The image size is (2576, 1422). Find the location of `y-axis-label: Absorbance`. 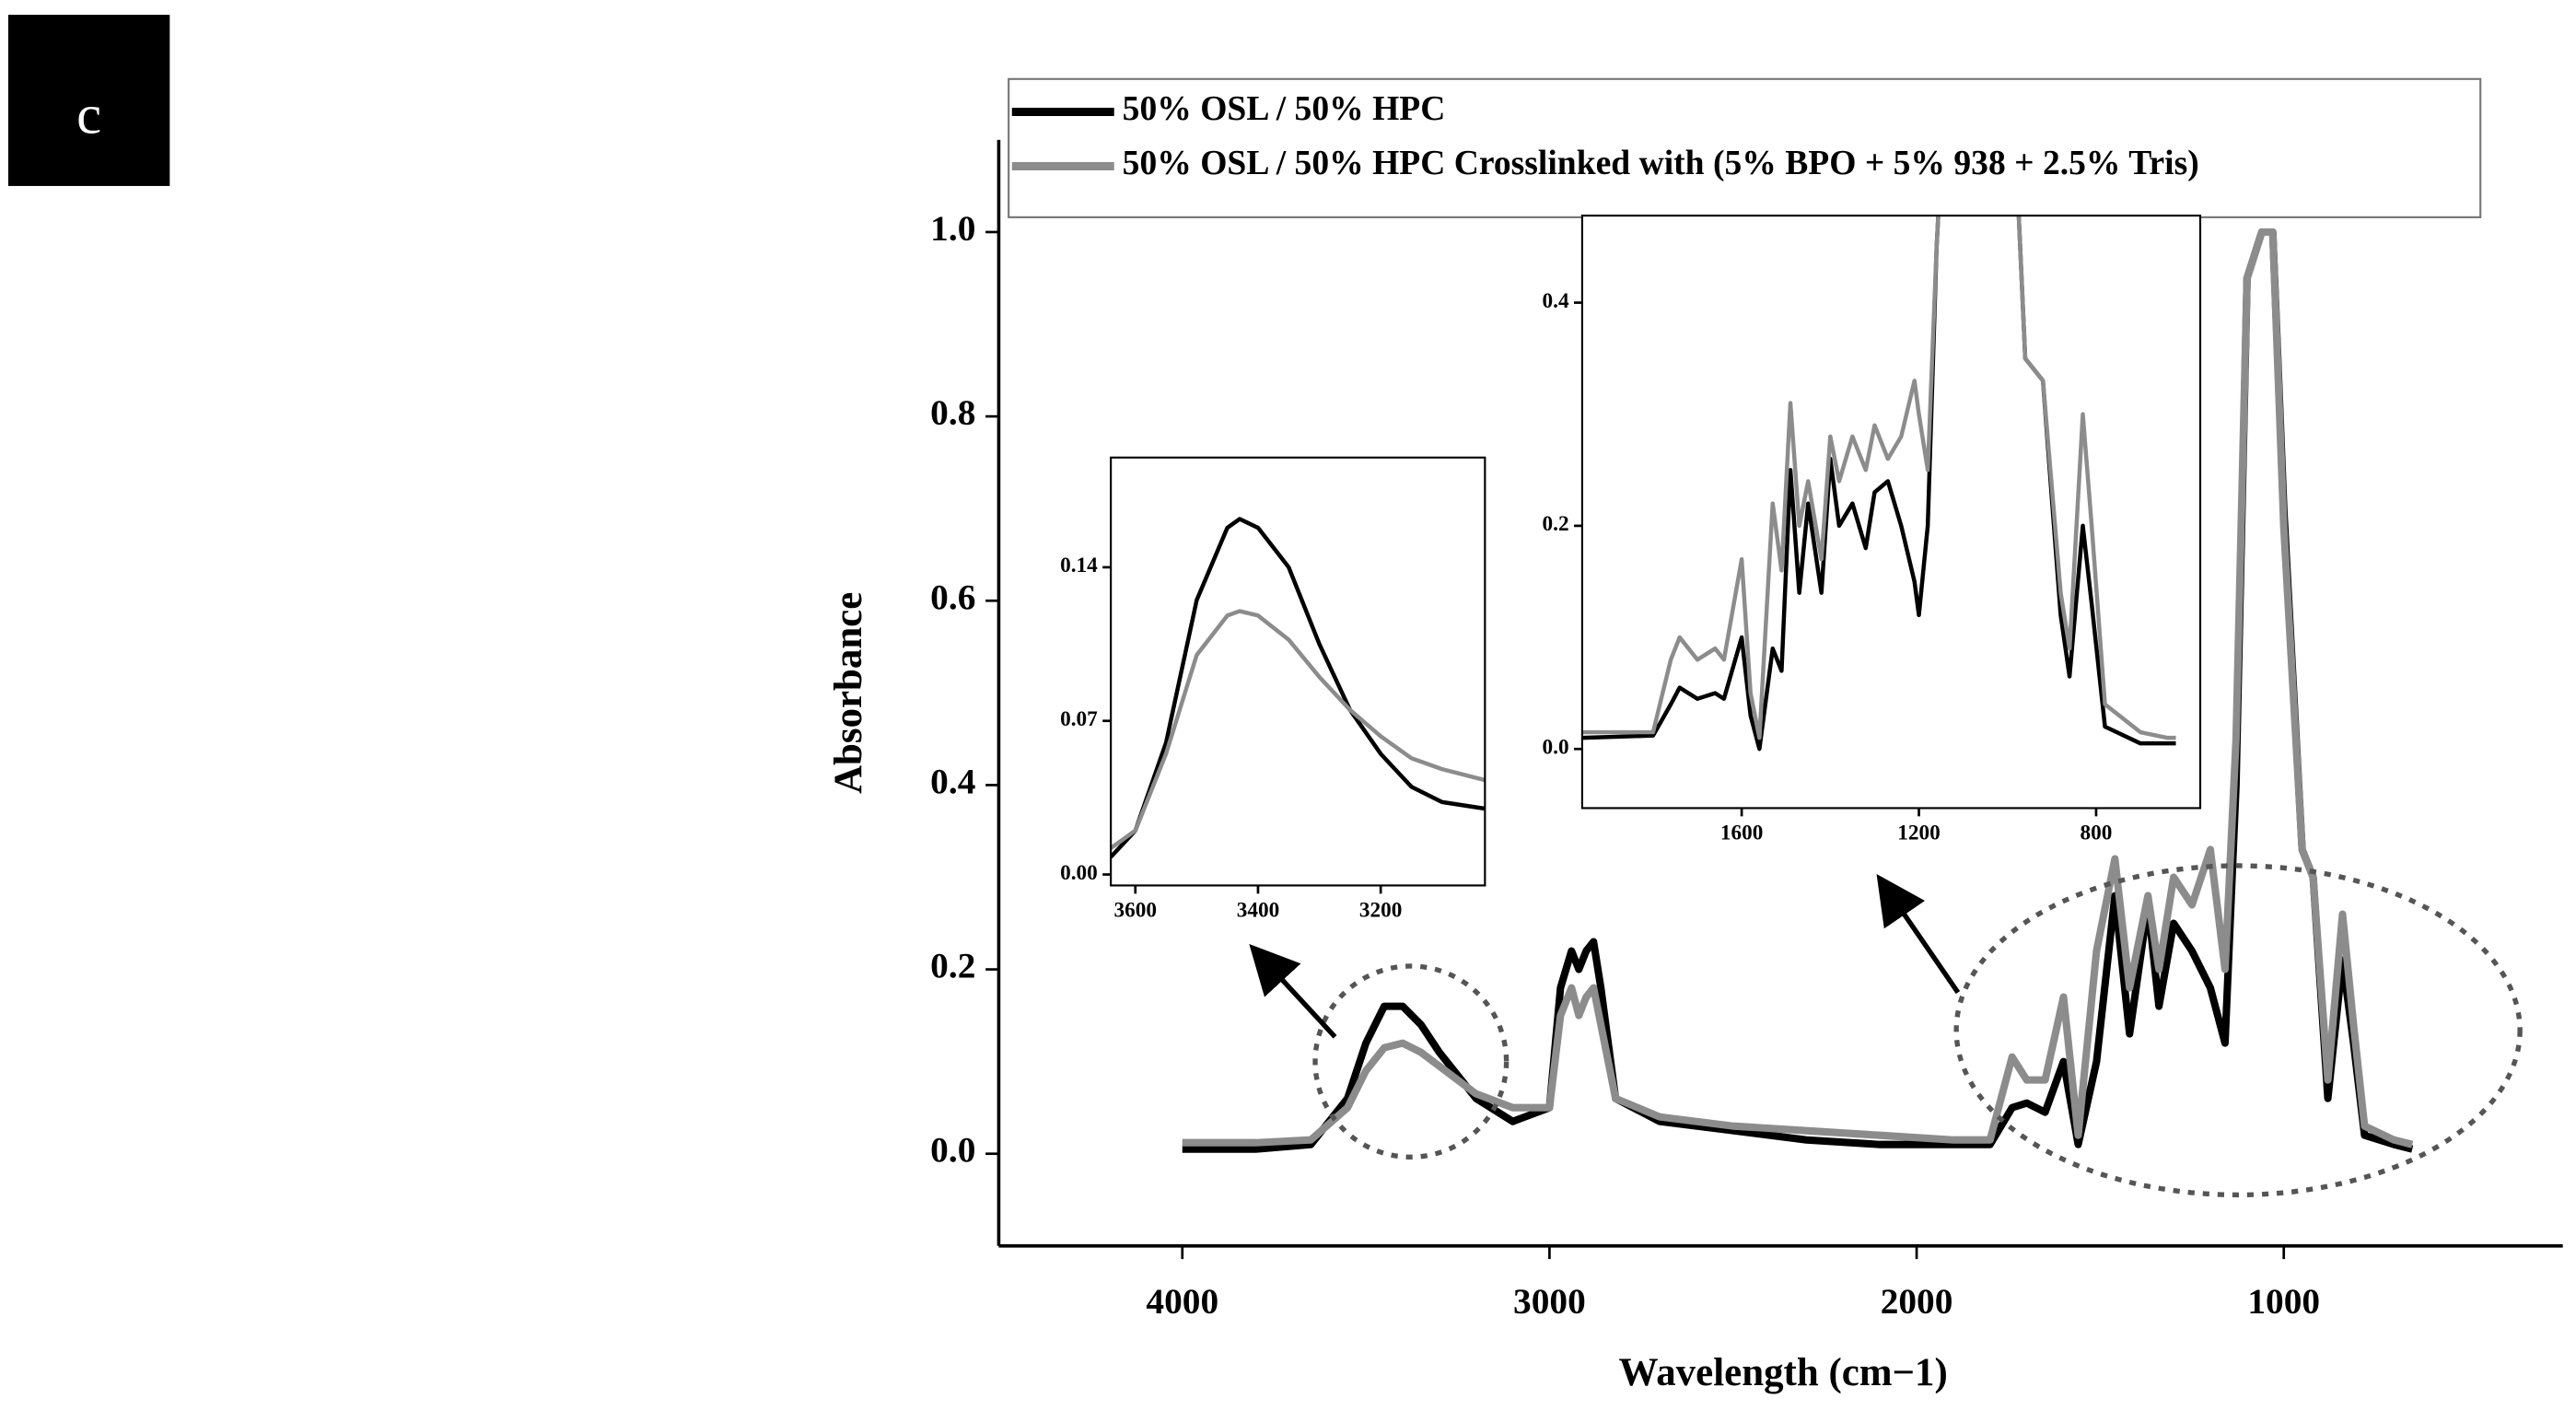

y-axis-label: Absorbance is located at coordinates (848, 693).